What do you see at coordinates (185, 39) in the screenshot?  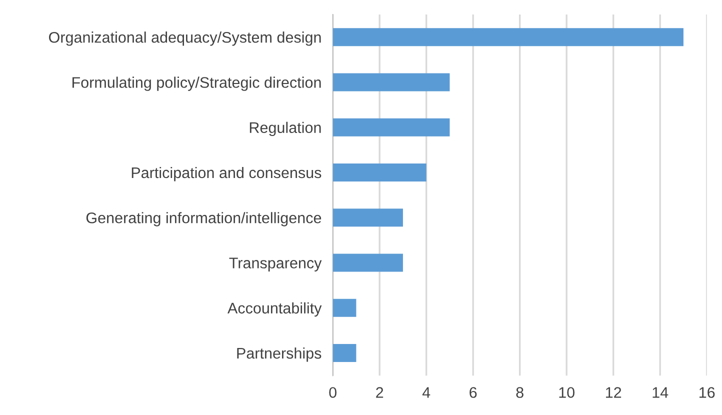 I see `y-tick-label: Organizational adequacy/System design` at bounding box center [185, 39].